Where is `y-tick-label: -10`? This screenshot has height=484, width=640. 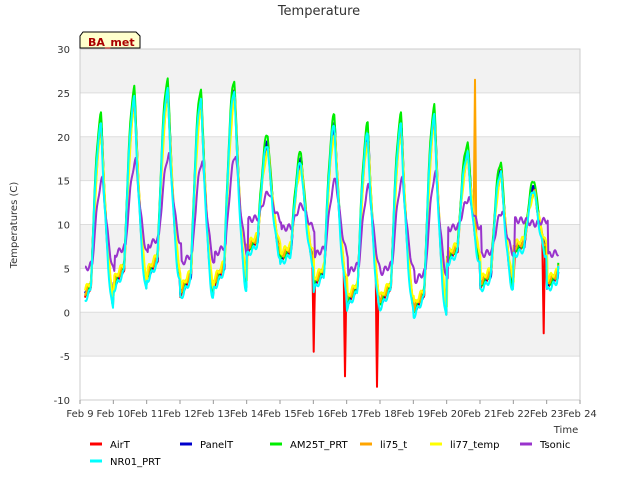 y-tick-label: -10 is located at coordinates (62, 401).